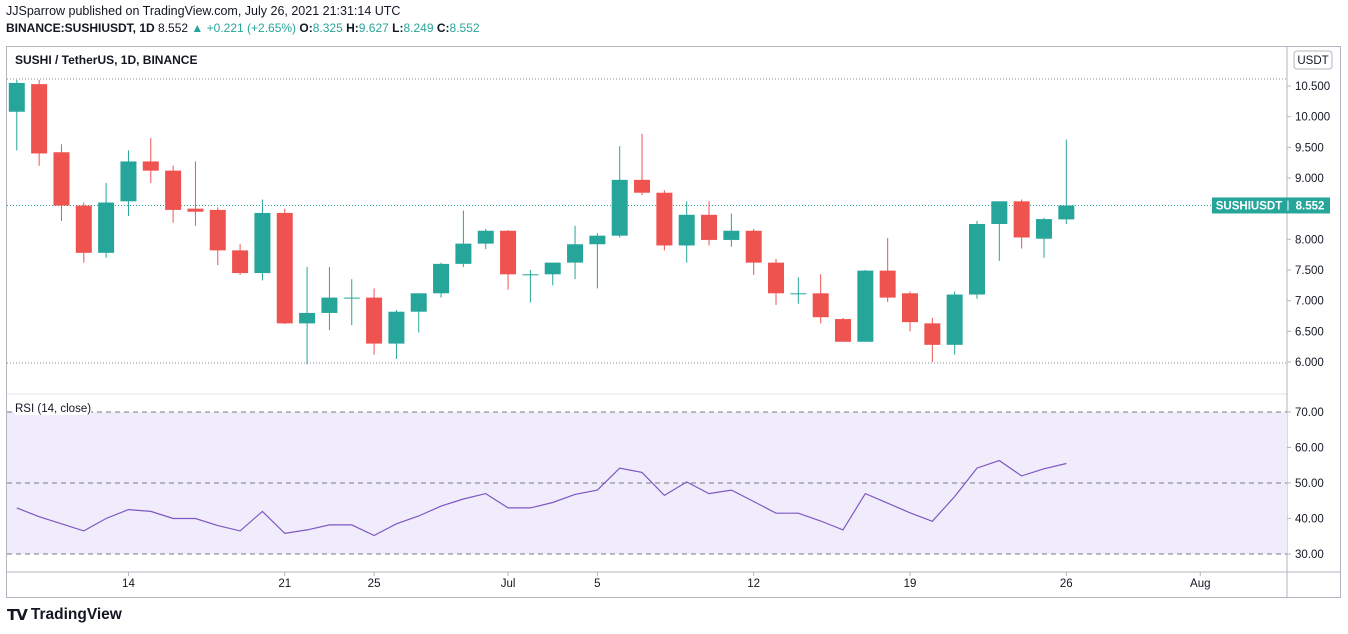 The image size is (1348, 634). I want to click on tradingview-logo: 𝗧𝗩 TradingView, so click(64, 615).